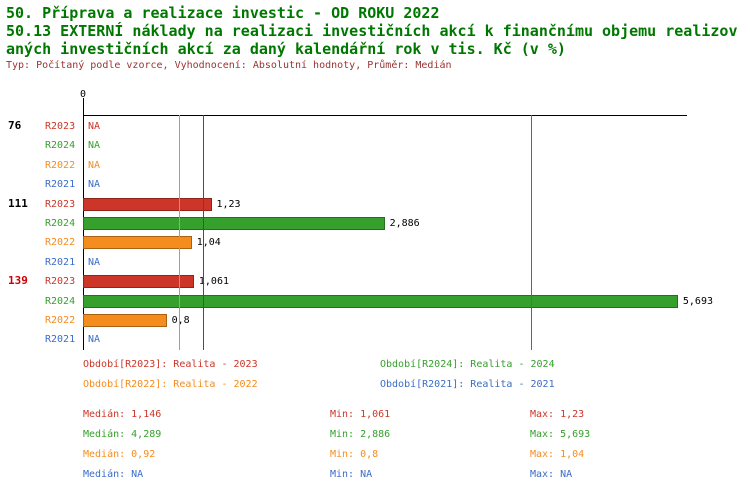  What do you see at coordinates (83, 94) in the screenshot?
I see `x-axis-zero-label: 0` at bounding box center [83, 94].